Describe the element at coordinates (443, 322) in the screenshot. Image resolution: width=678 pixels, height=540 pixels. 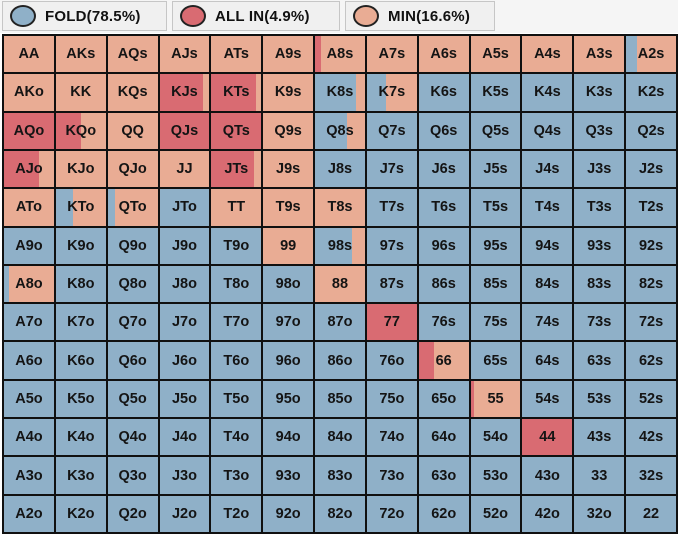
I see `hand-cell-76s: 76s` at that location.